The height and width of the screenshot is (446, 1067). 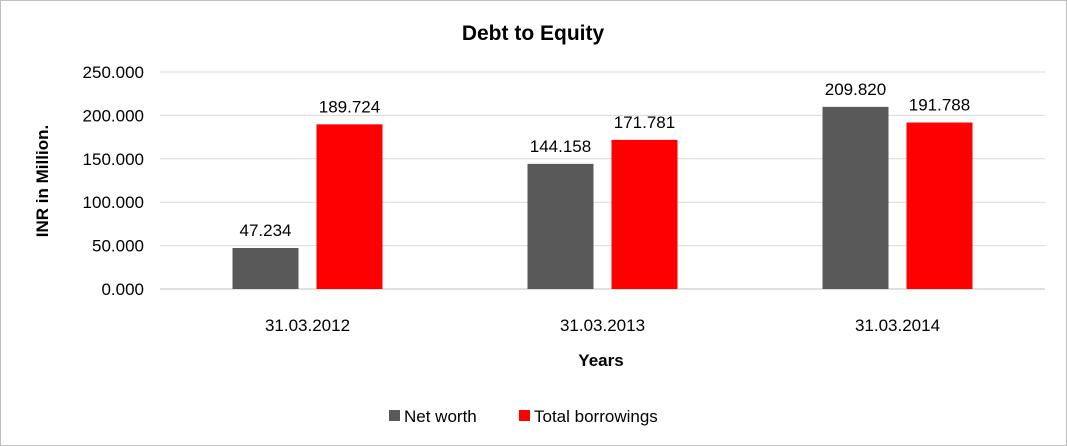 What do you see at coordinates (113, 72) in the screenshot?
I see `y-tick-label: 250.000` at bounding box center [113, 72].